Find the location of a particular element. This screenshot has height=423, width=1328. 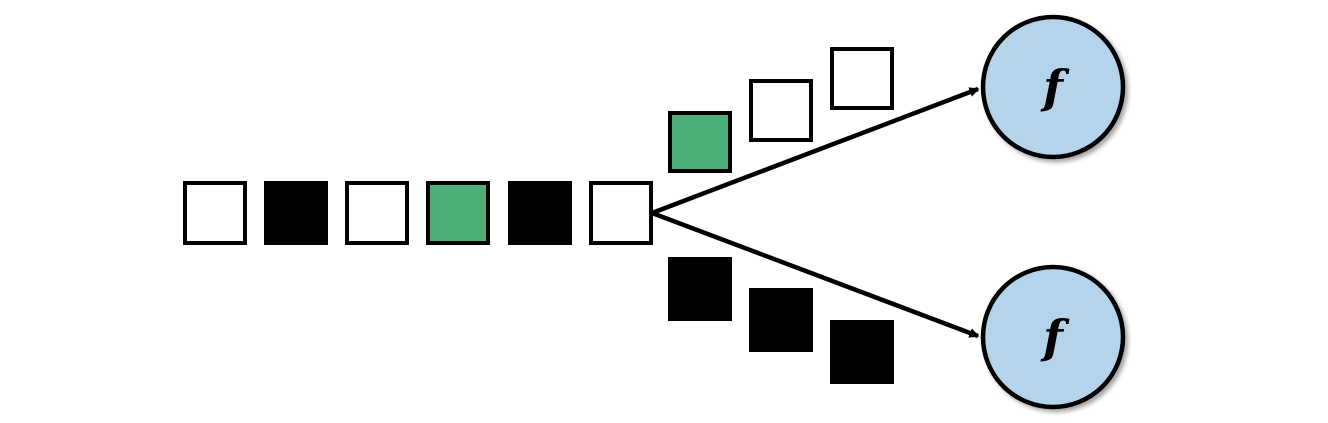

lower-node-circle is located at coordinates (1053, 337).